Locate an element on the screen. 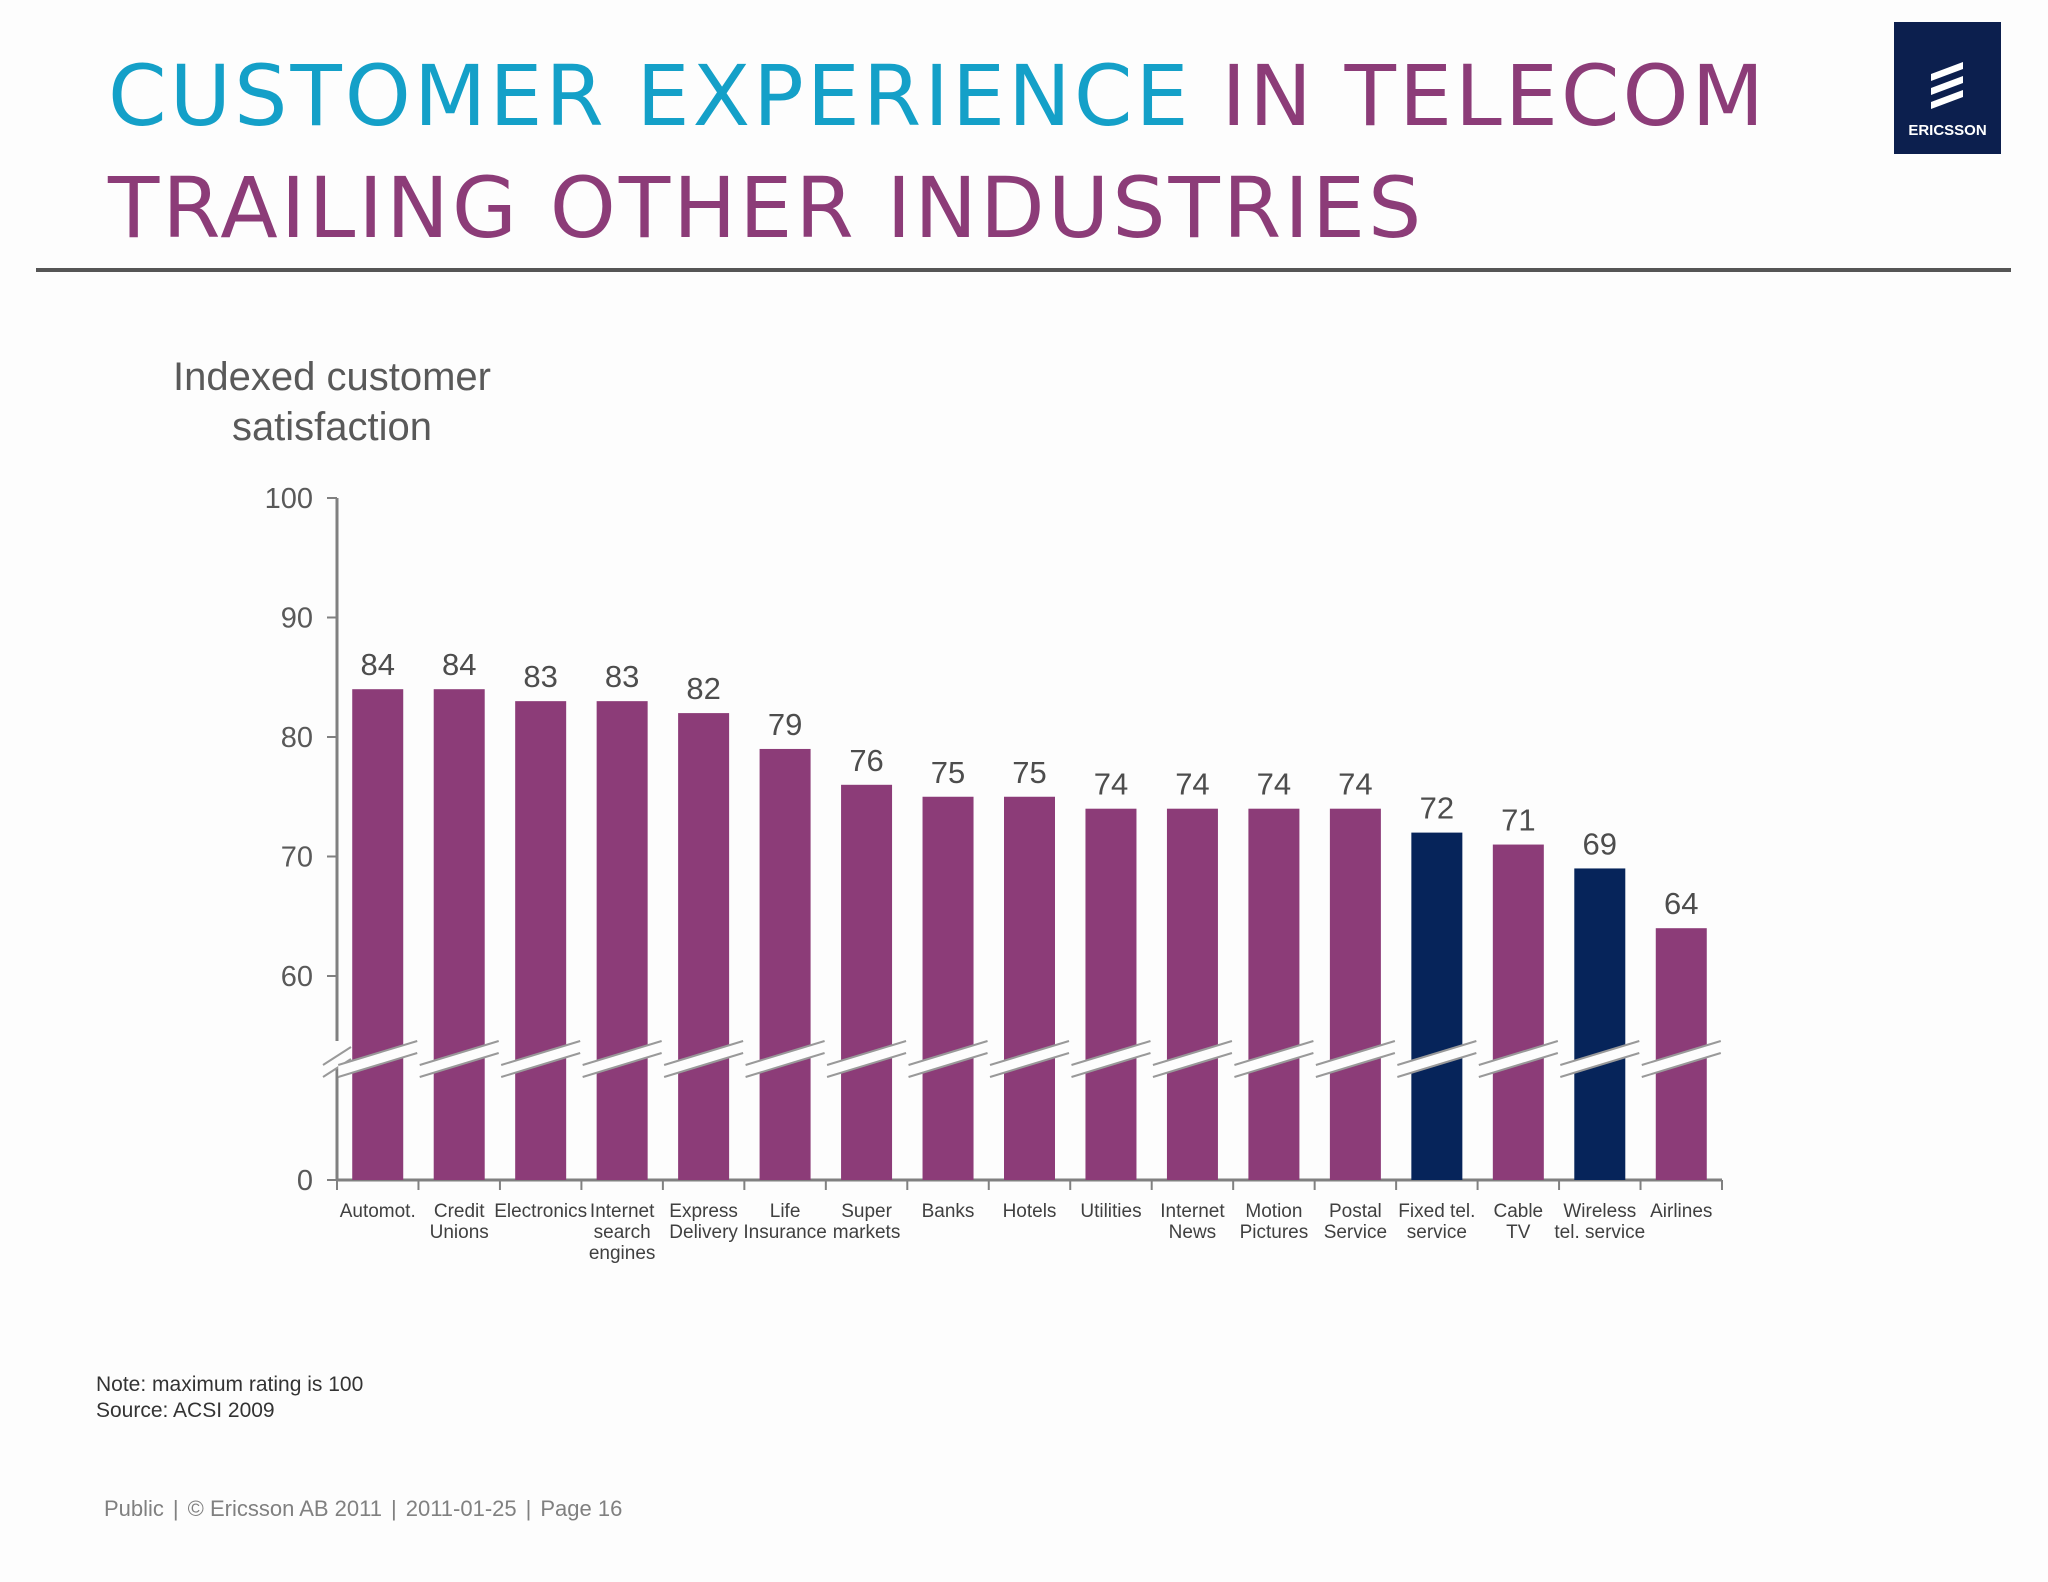 The width and height of the screenshot is (2048, 1582). x-tick-label: Postal Service is located at coordinates (1355, 1222).